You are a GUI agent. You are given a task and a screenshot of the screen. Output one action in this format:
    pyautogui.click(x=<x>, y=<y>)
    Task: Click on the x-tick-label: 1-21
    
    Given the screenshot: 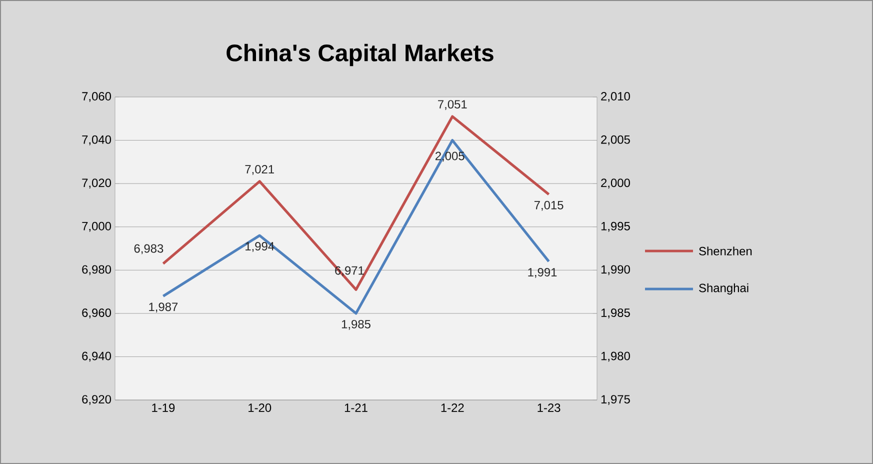 What is the action you would take?
    pyautogui.click(x=356, y=408)
    